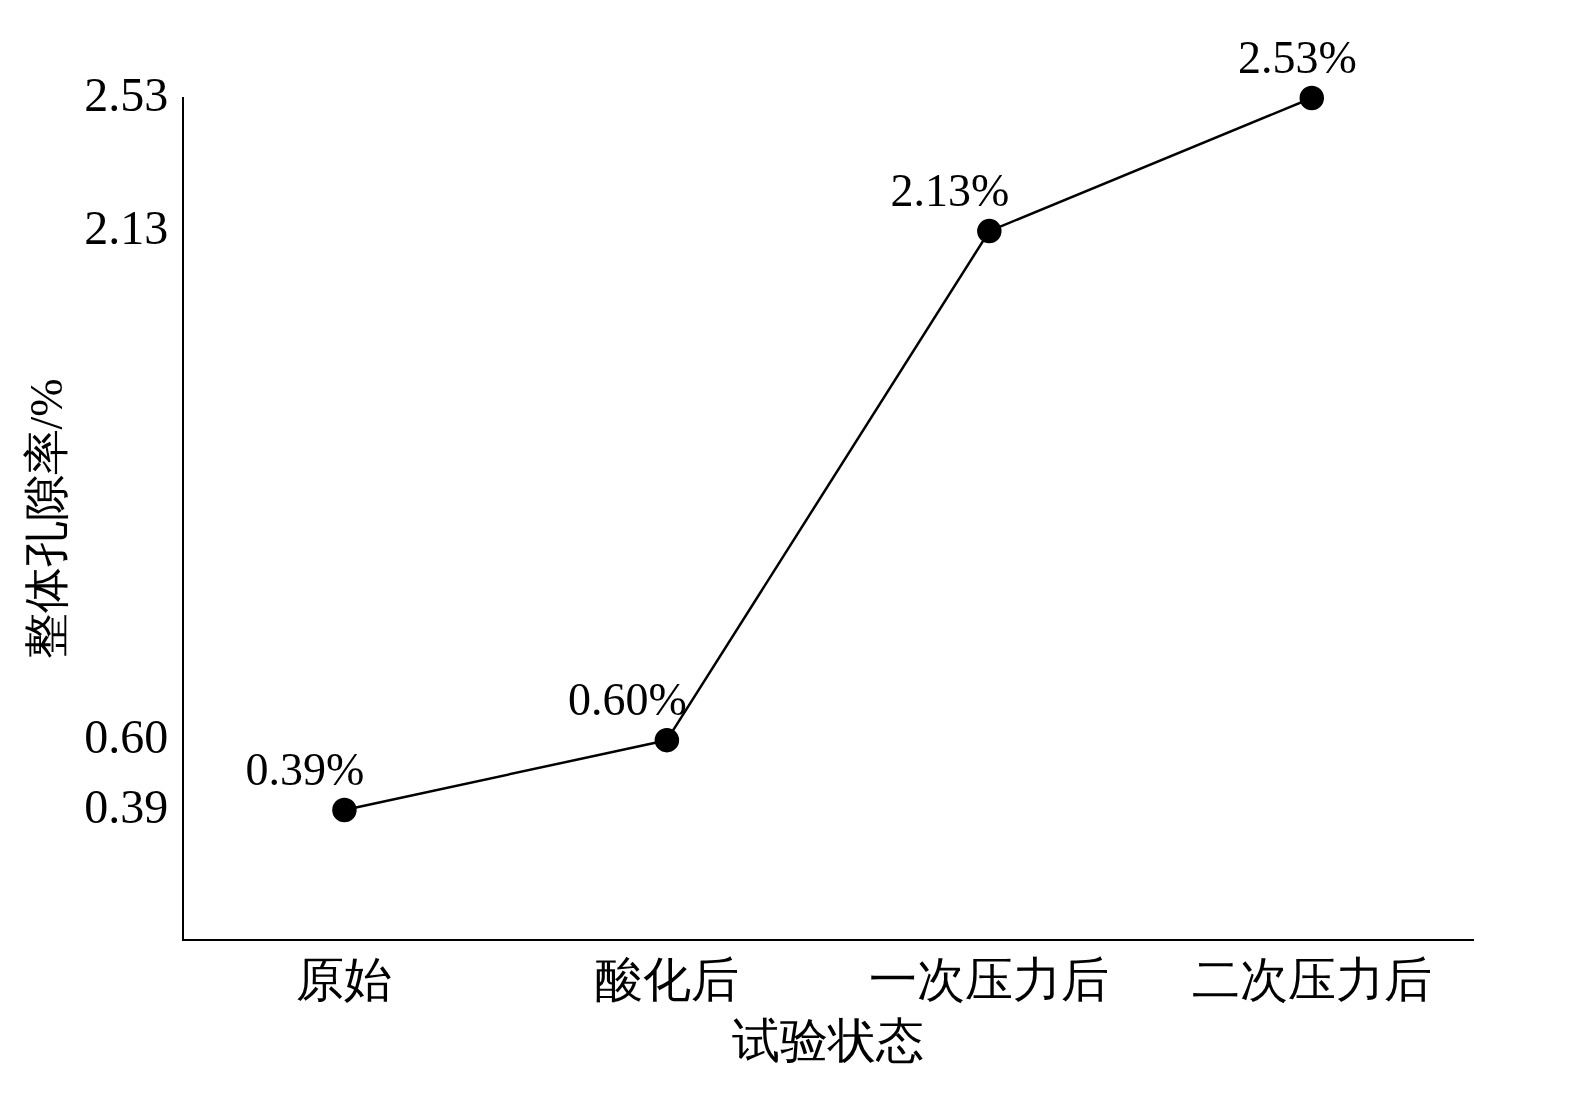 This screenshot has height=1093, width=1575. What do you see at coordinates (126, 736) in the screenshot?
I see `y-tick-label: 0.60` at bounding box center [126, 736].